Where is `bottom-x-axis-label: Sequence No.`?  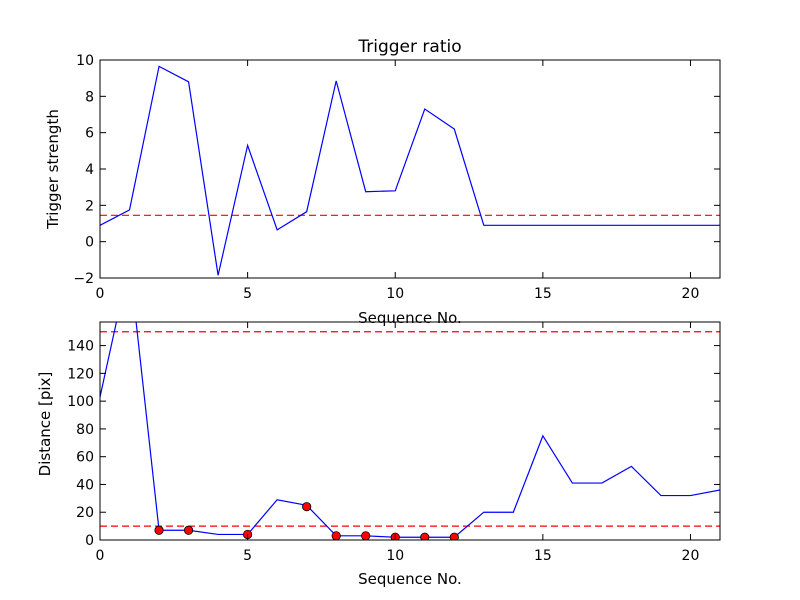 bottom-x-axis-label: Sequence No. is located at coordinates (410, 579).